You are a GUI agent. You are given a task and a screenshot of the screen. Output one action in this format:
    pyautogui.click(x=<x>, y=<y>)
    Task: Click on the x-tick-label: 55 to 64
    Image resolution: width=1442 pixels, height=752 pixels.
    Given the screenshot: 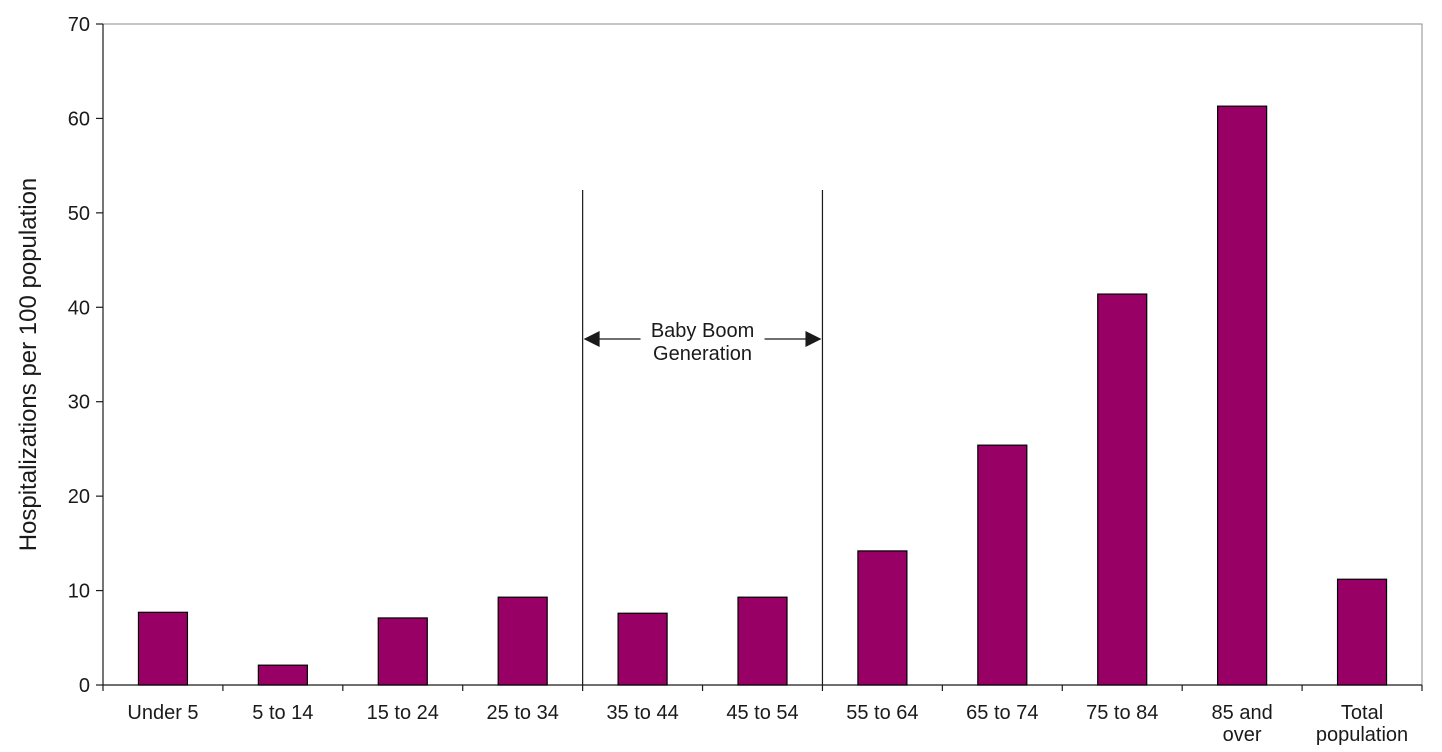 What is the action you would take?
    pyautogui.click(x=882, y=713)
    